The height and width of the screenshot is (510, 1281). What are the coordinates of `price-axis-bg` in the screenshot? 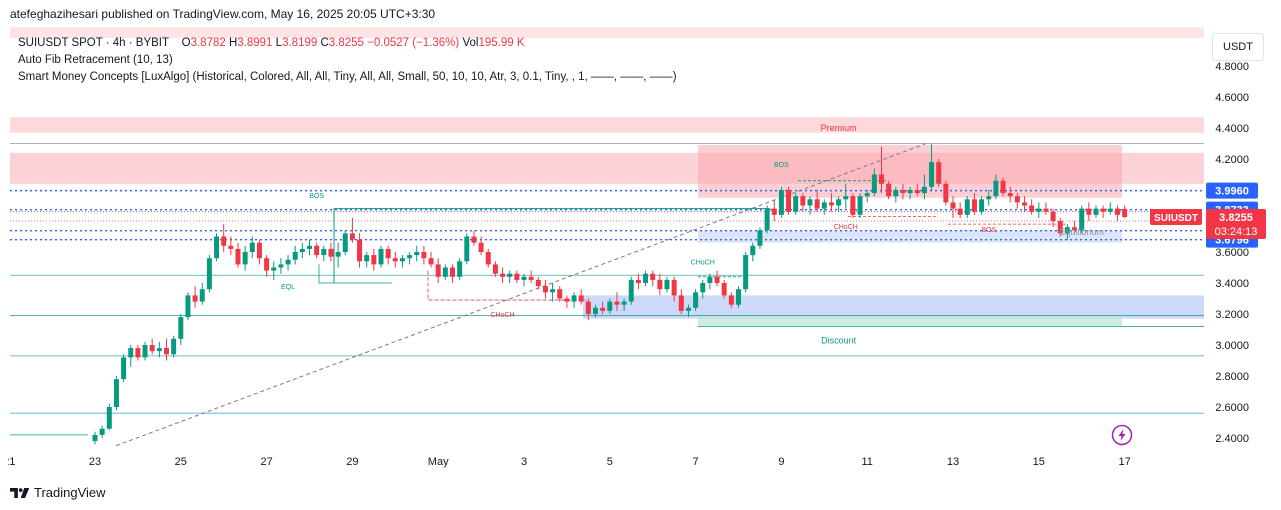 It's located at (1238, 250).